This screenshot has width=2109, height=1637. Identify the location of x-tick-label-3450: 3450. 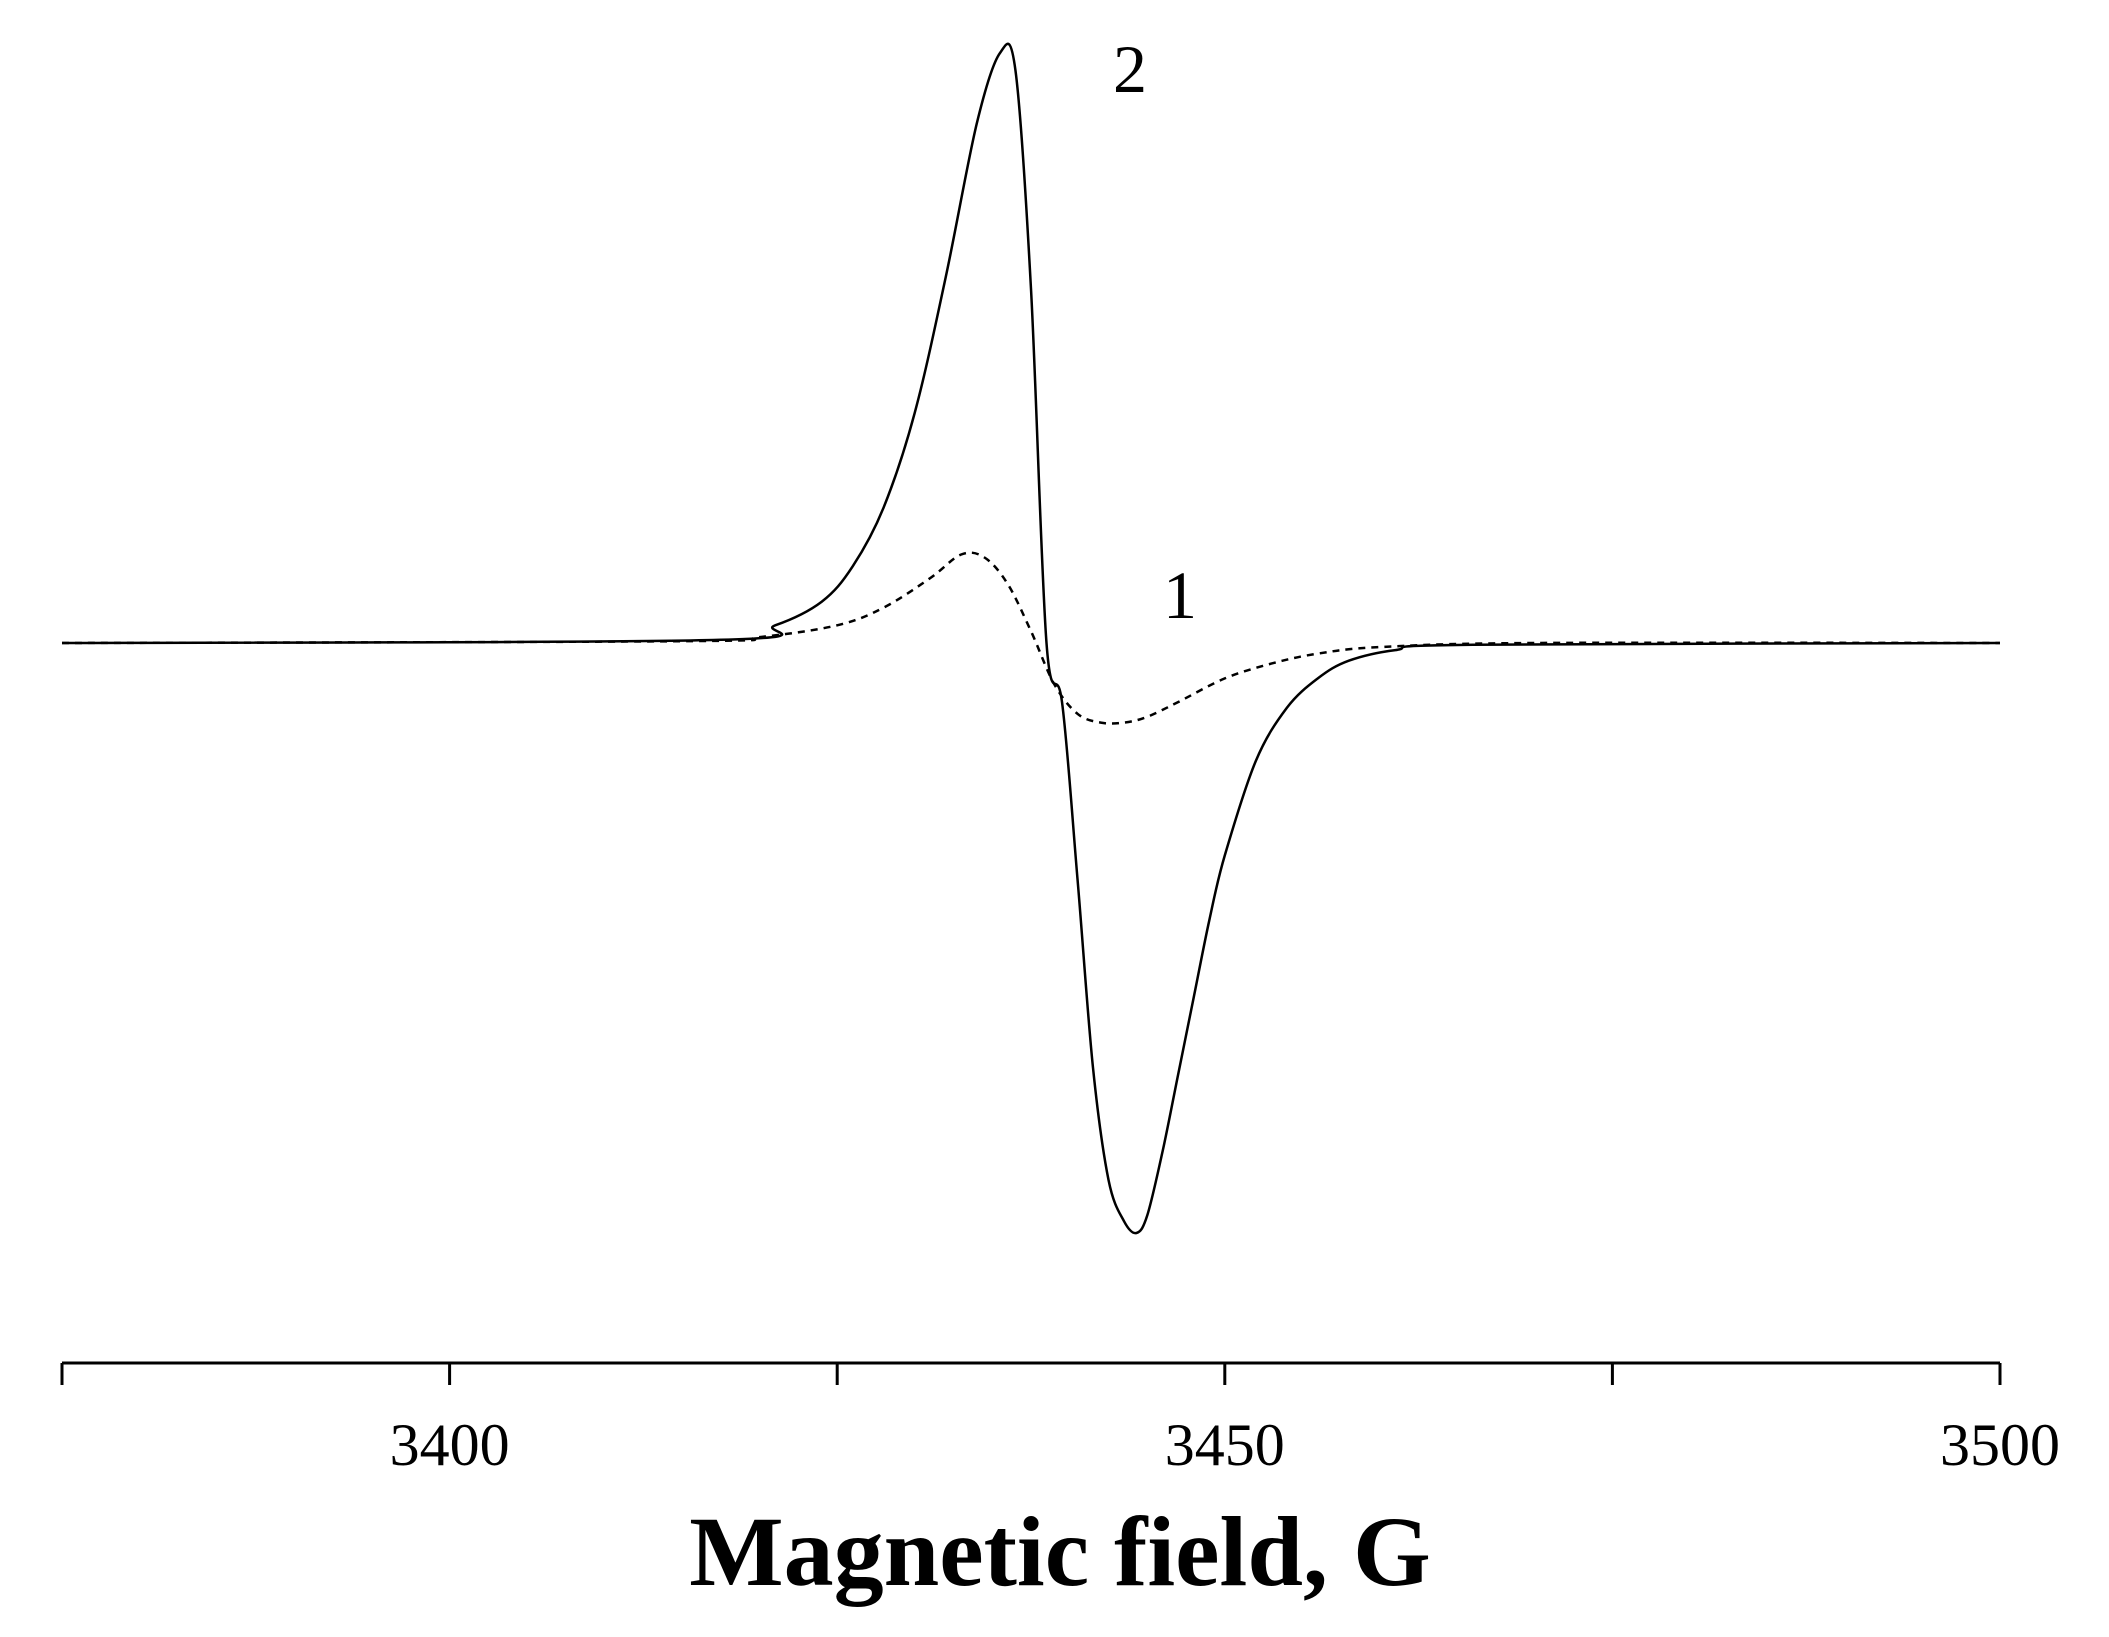
(1225, 1445).